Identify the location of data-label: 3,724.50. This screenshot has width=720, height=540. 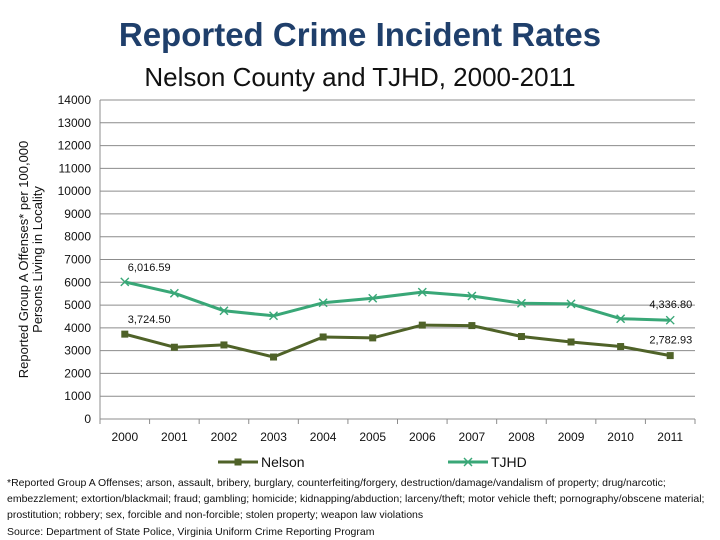
(149, 320).